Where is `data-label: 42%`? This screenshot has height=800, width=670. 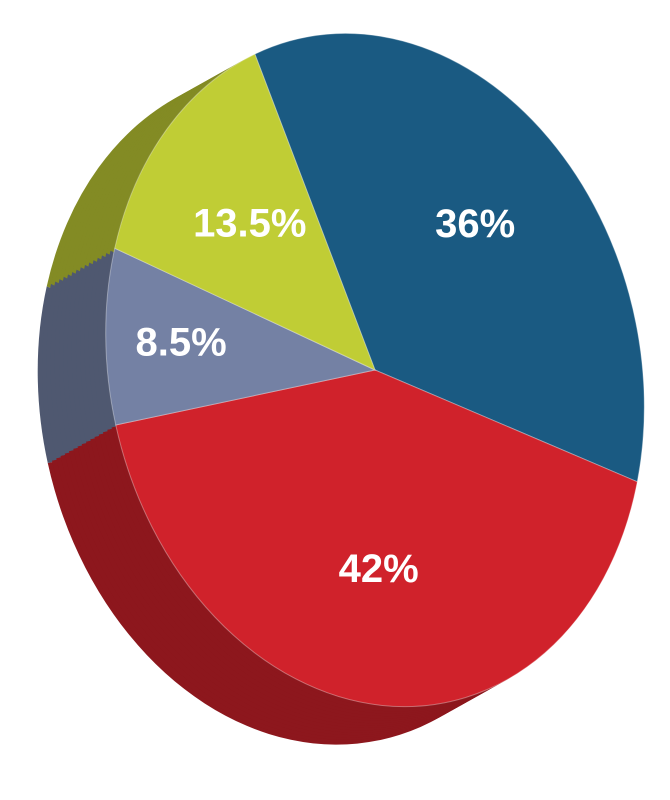 data-label: 42% is located at coordinates (379, 569).